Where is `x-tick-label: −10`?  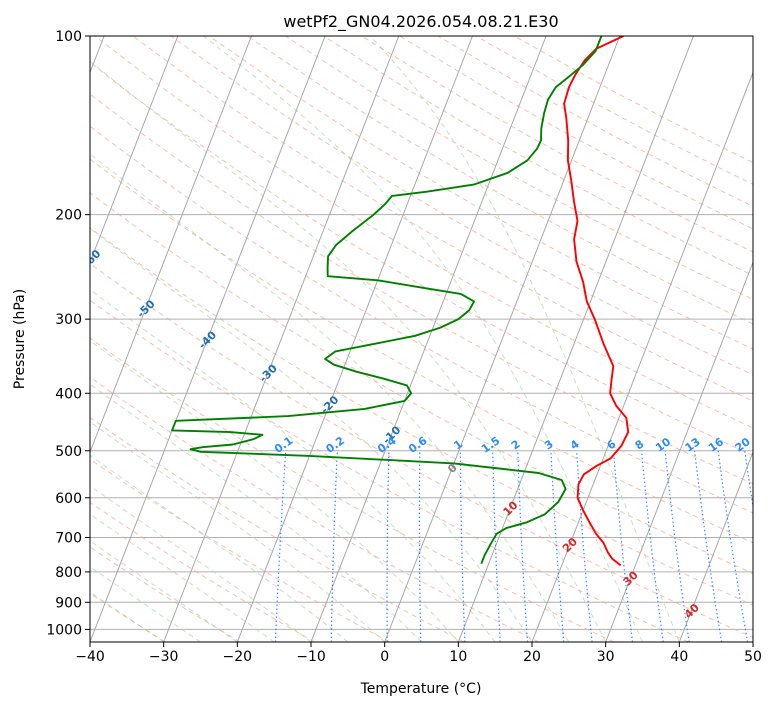
x-tick-label: −10 is located at coordinates (311, 657).